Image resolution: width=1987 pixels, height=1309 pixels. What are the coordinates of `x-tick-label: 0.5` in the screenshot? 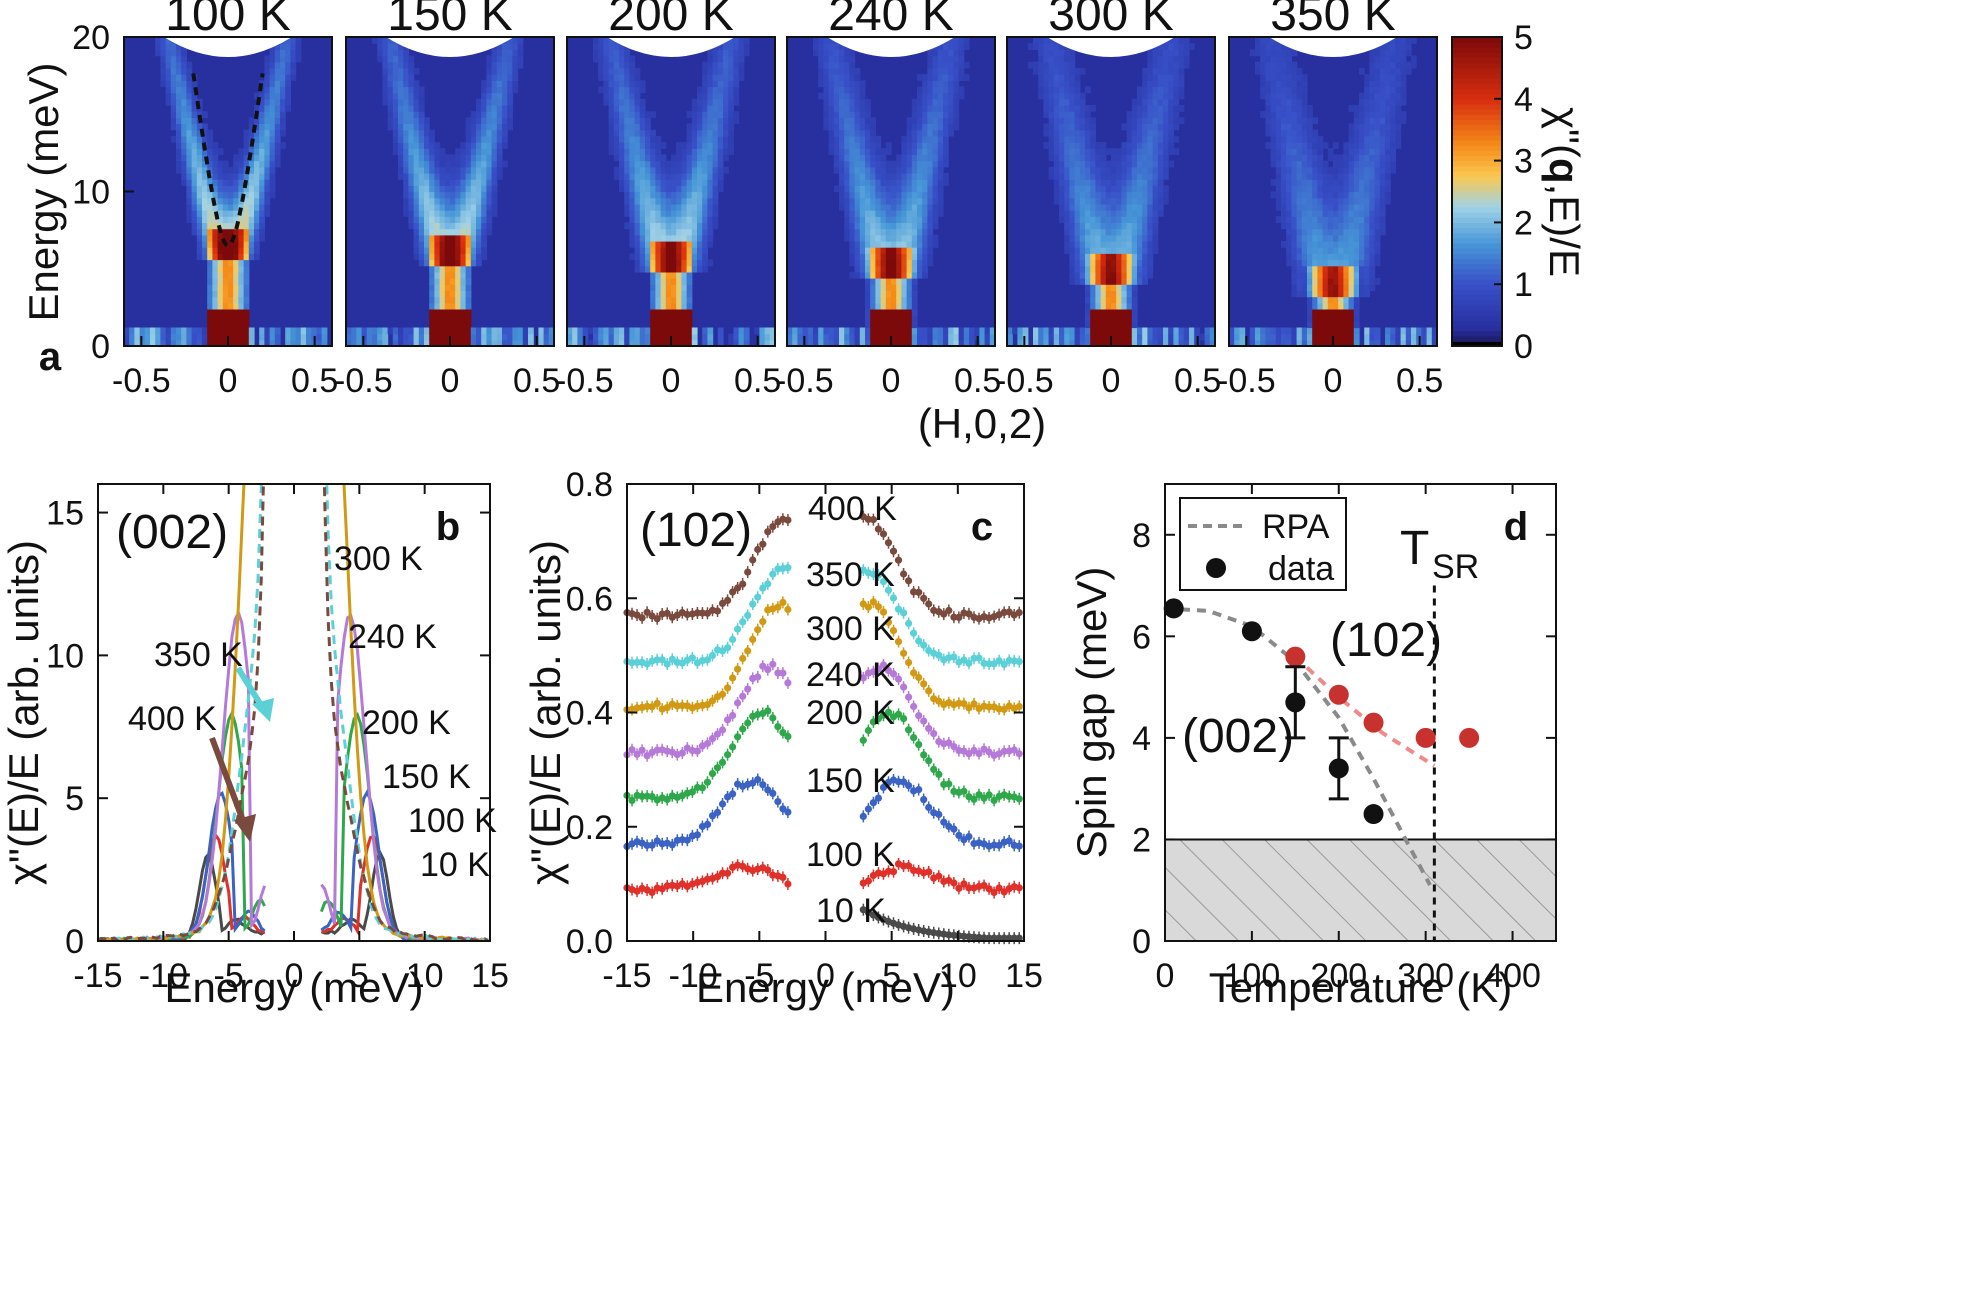 It's located at (1197, 381).